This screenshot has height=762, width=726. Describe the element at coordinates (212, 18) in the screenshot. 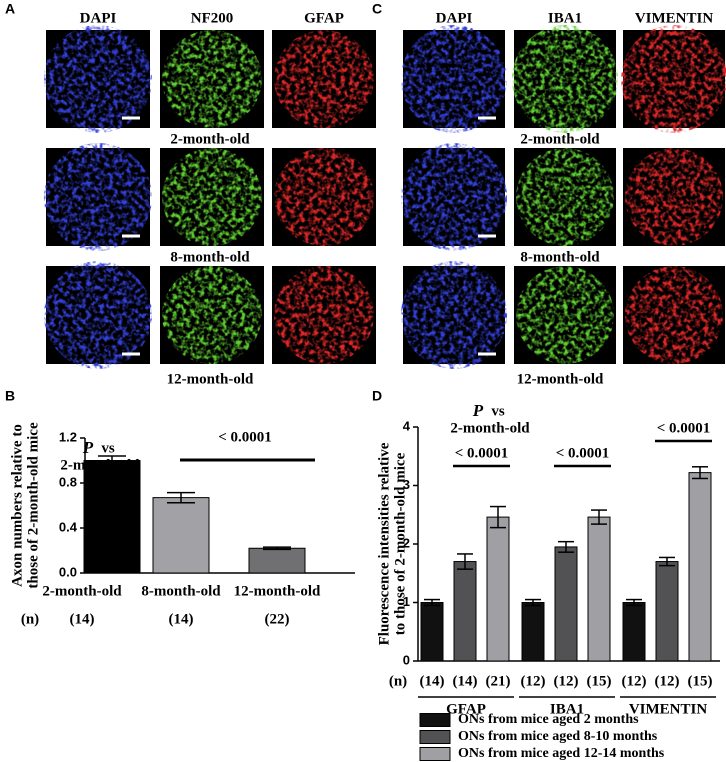

I see `column-header: NF200` at that location.